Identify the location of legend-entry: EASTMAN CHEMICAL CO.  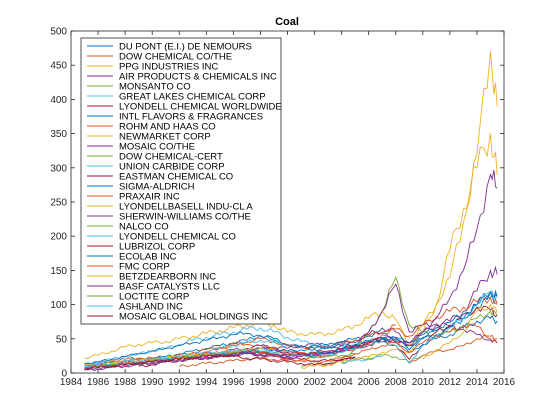
(176, 176).